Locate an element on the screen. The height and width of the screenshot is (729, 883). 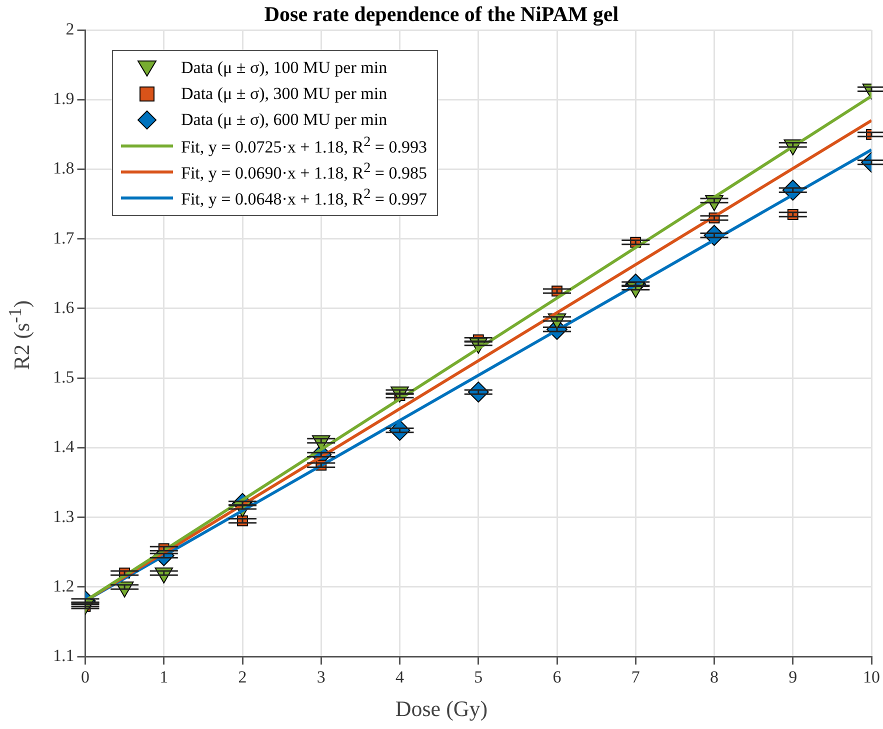
x-tick-label: 5 is located at coordinates (478, 676).